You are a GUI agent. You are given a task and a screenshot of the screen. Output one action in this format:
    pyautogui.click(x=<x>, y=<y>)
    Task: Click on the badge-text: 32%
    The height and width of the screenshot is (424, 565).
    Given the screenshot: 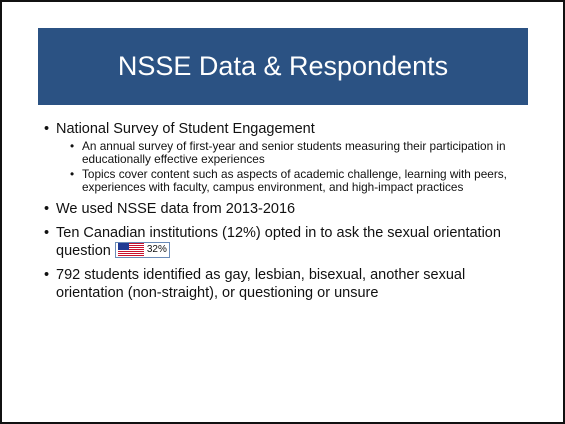 What is the action you would take?
    pyautogui.click(x=156, y=249)
    